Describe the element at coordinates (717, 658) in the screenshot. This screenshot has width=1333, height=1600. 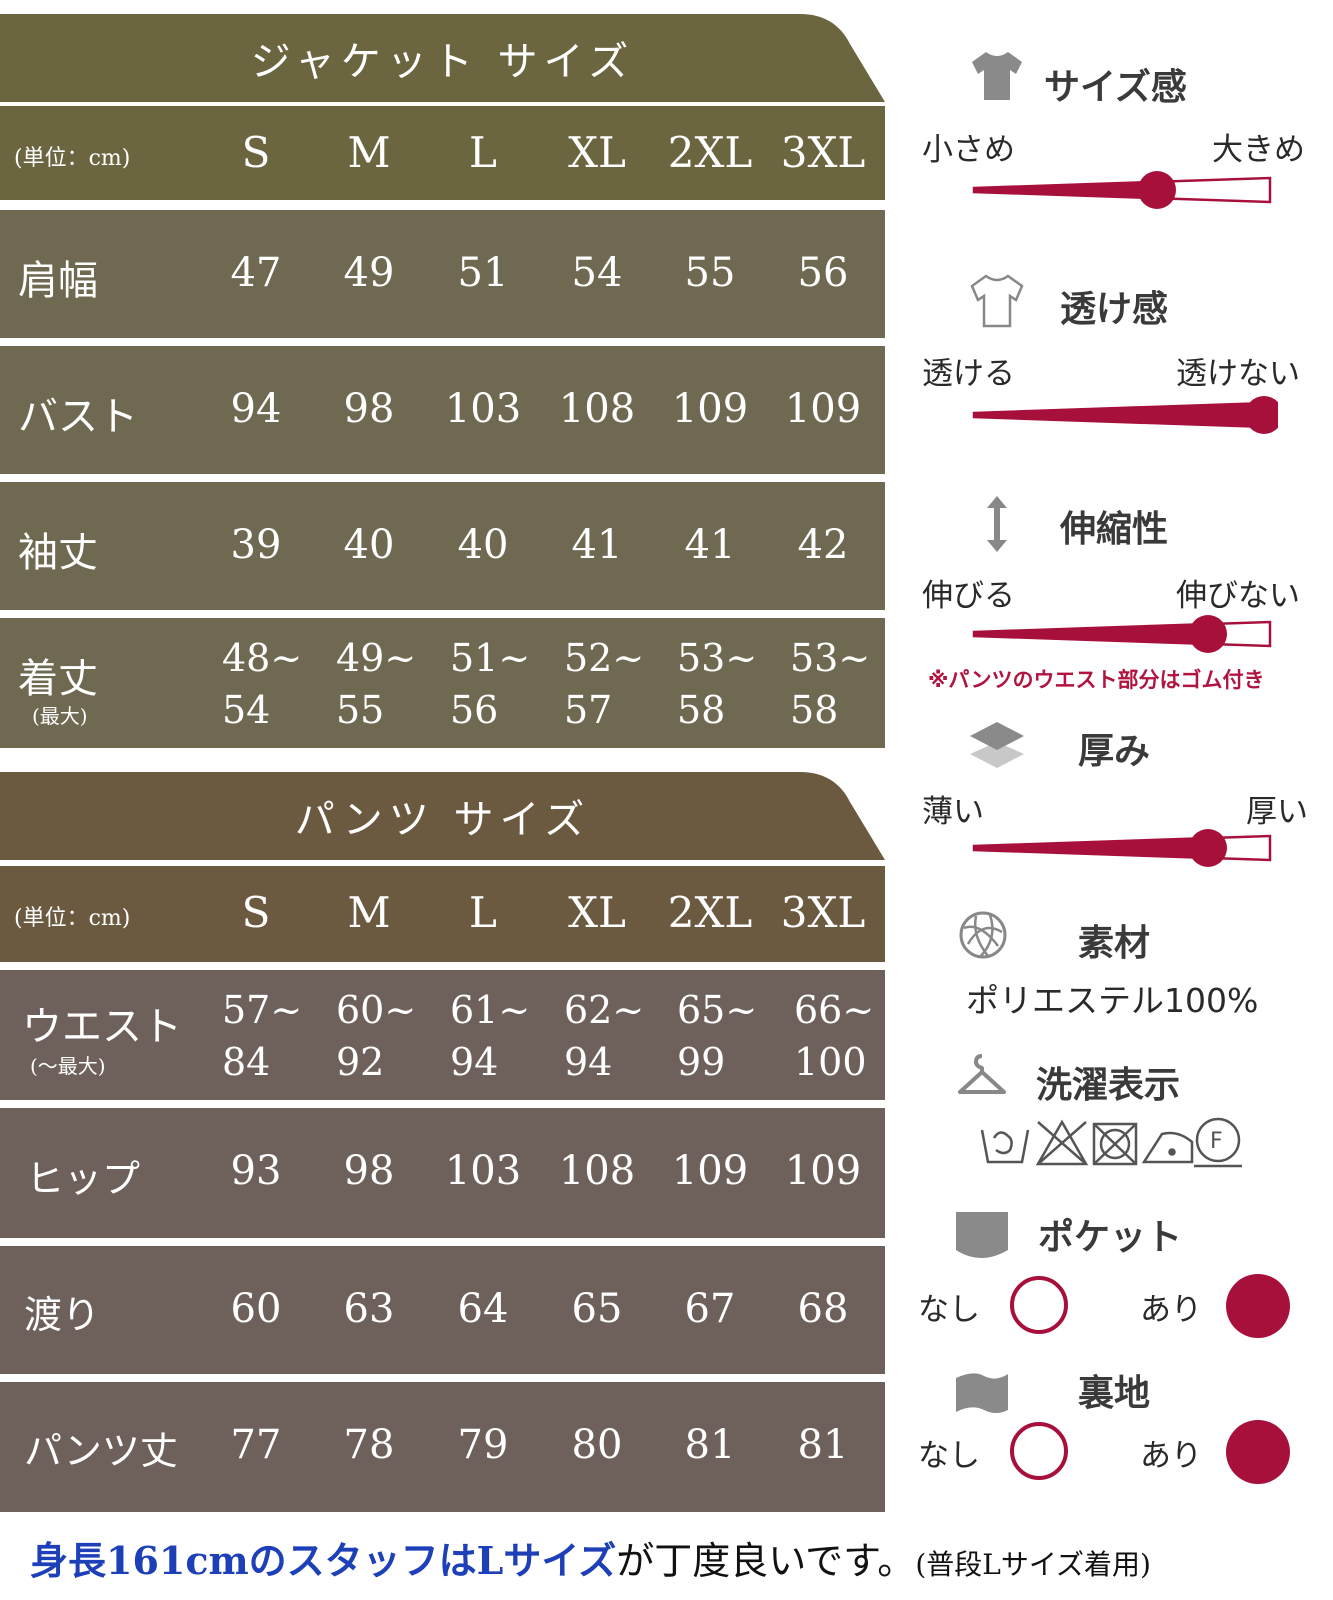
I see `cell-line: 53~` at that location.